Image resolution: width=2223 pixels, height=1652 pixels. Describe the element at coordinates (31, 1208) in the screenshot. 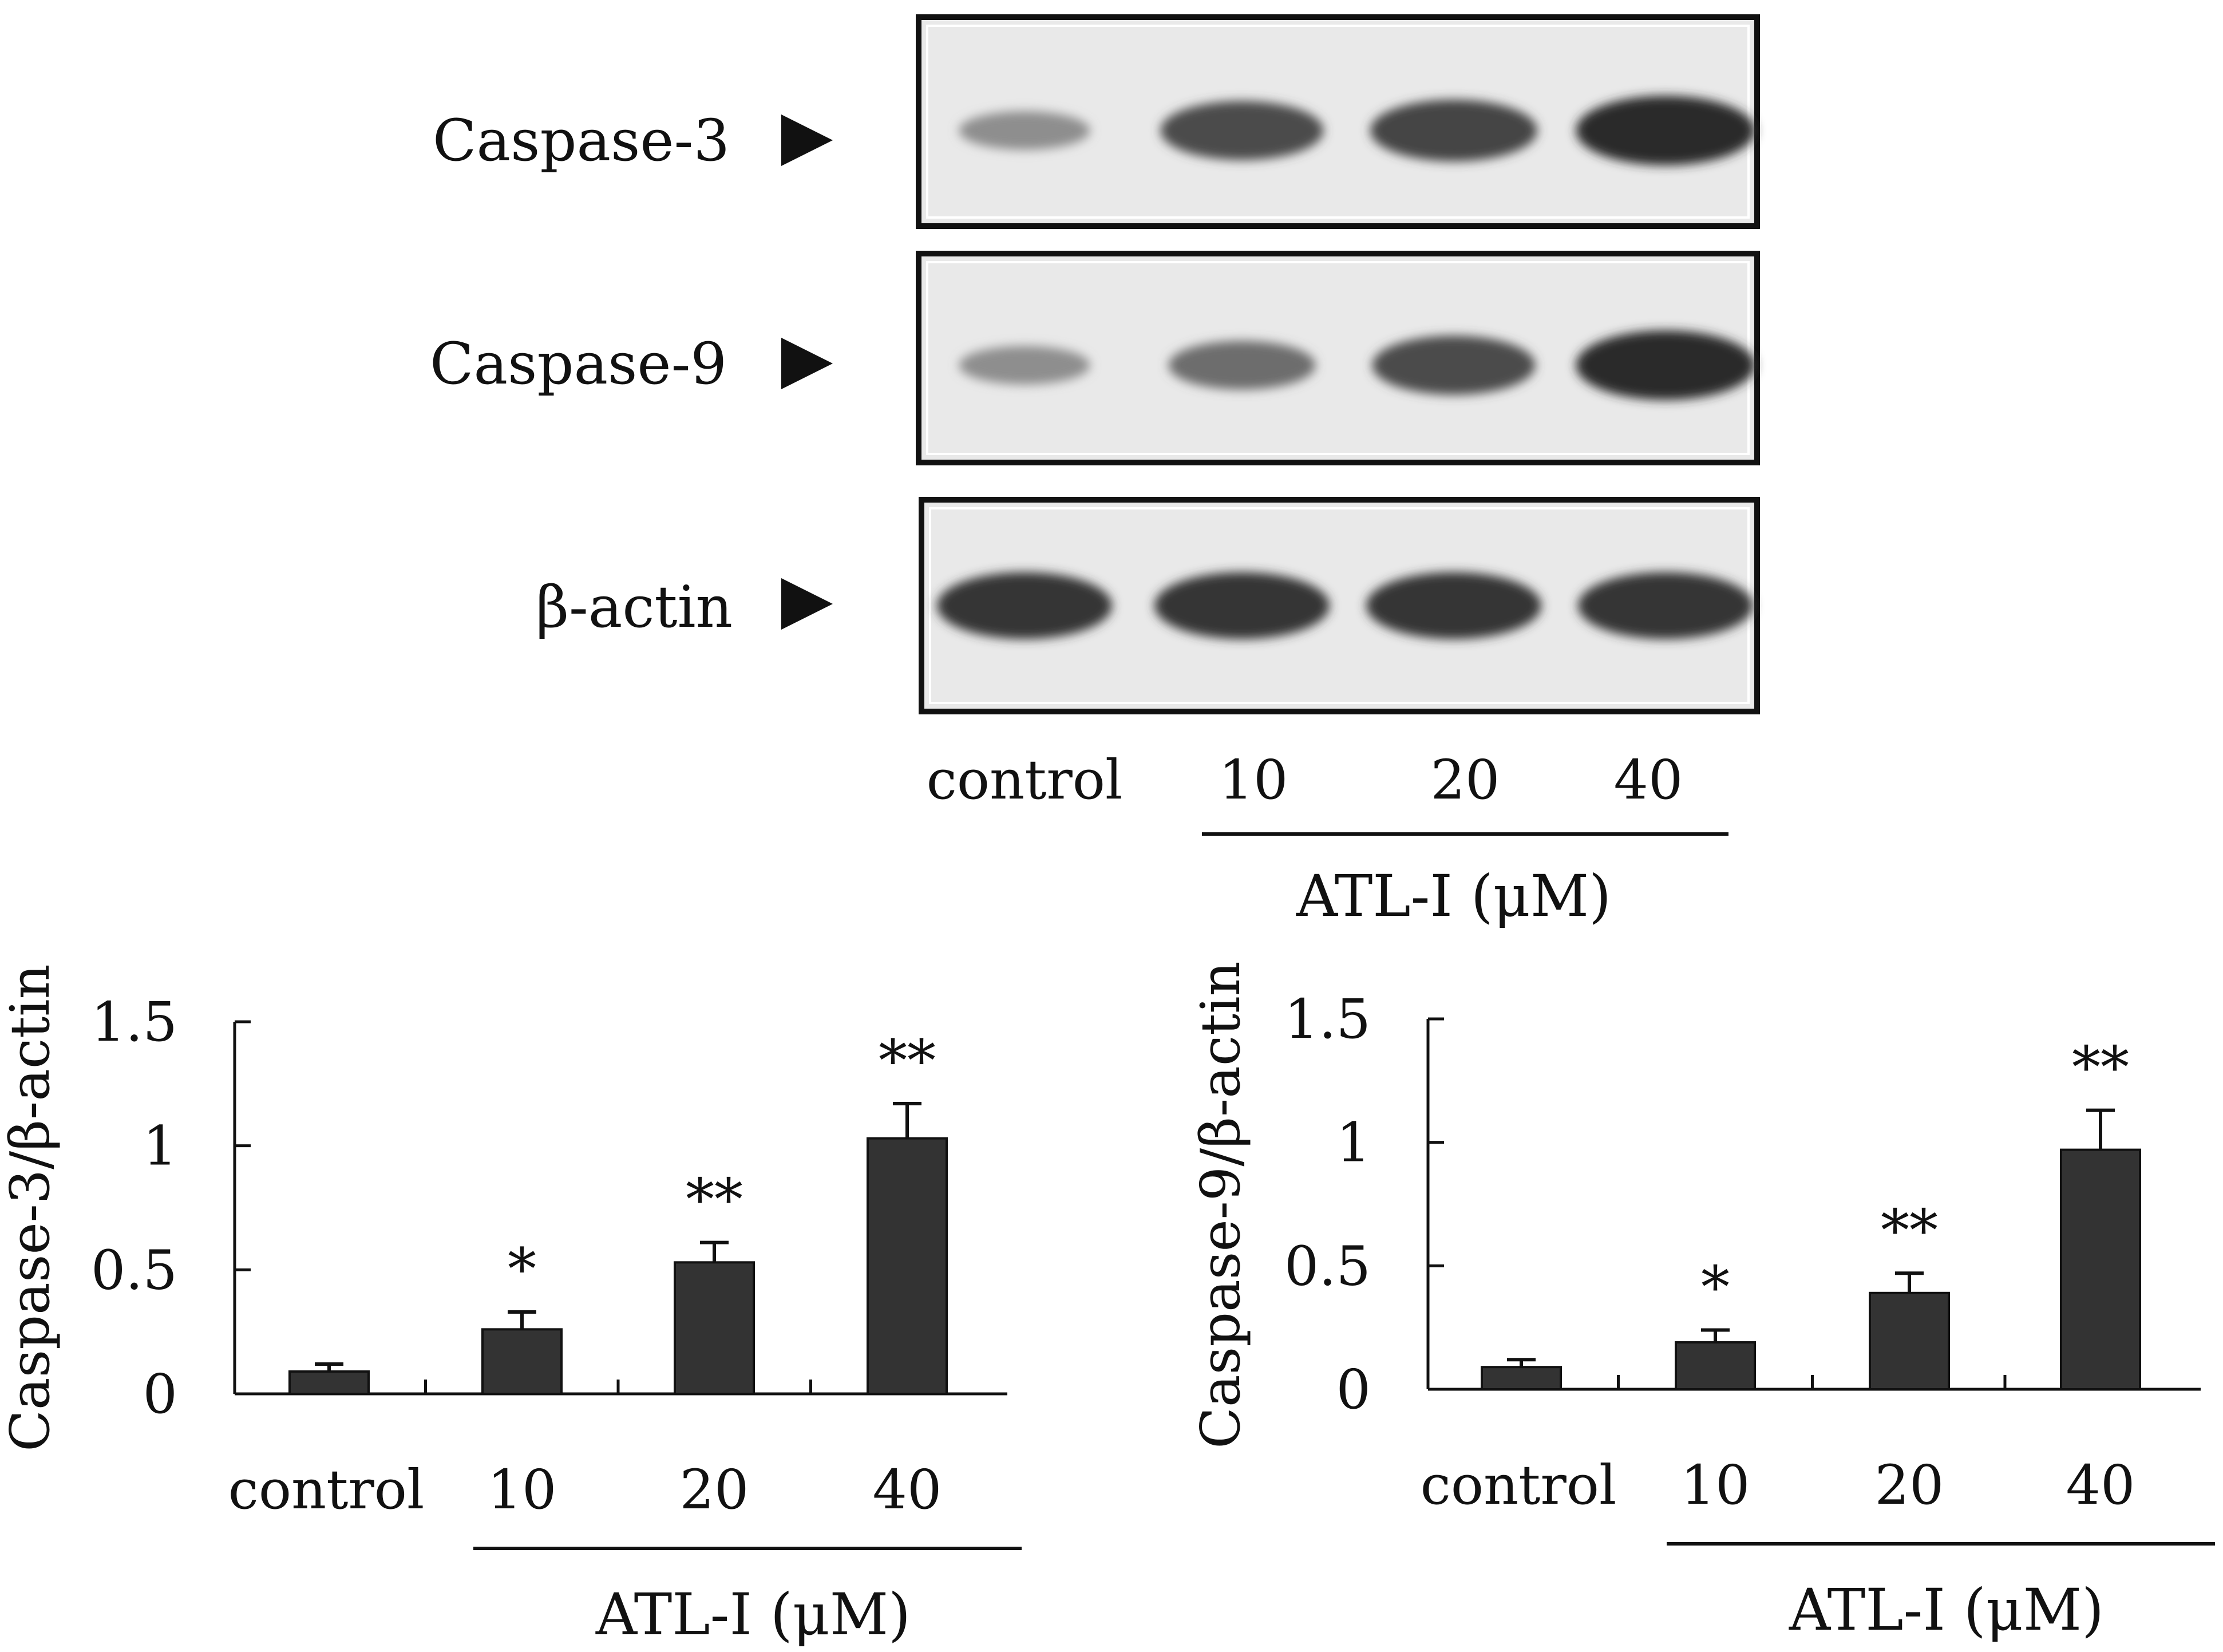

I see `y-axis-label: Caspase-3/β-actin` at that location.